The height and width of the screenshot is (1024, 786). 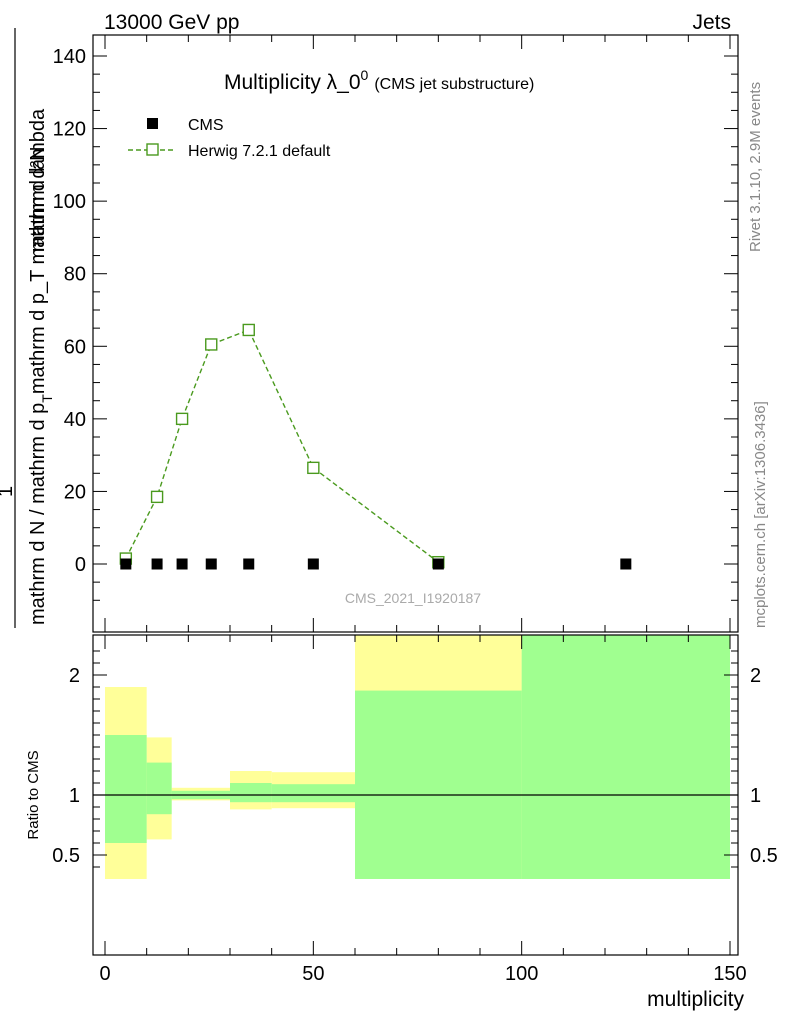 What do you see at coordinates (8, 491) in the screenshot?
I see `y-label-prefix: 1` at bounding box center [8, 491].